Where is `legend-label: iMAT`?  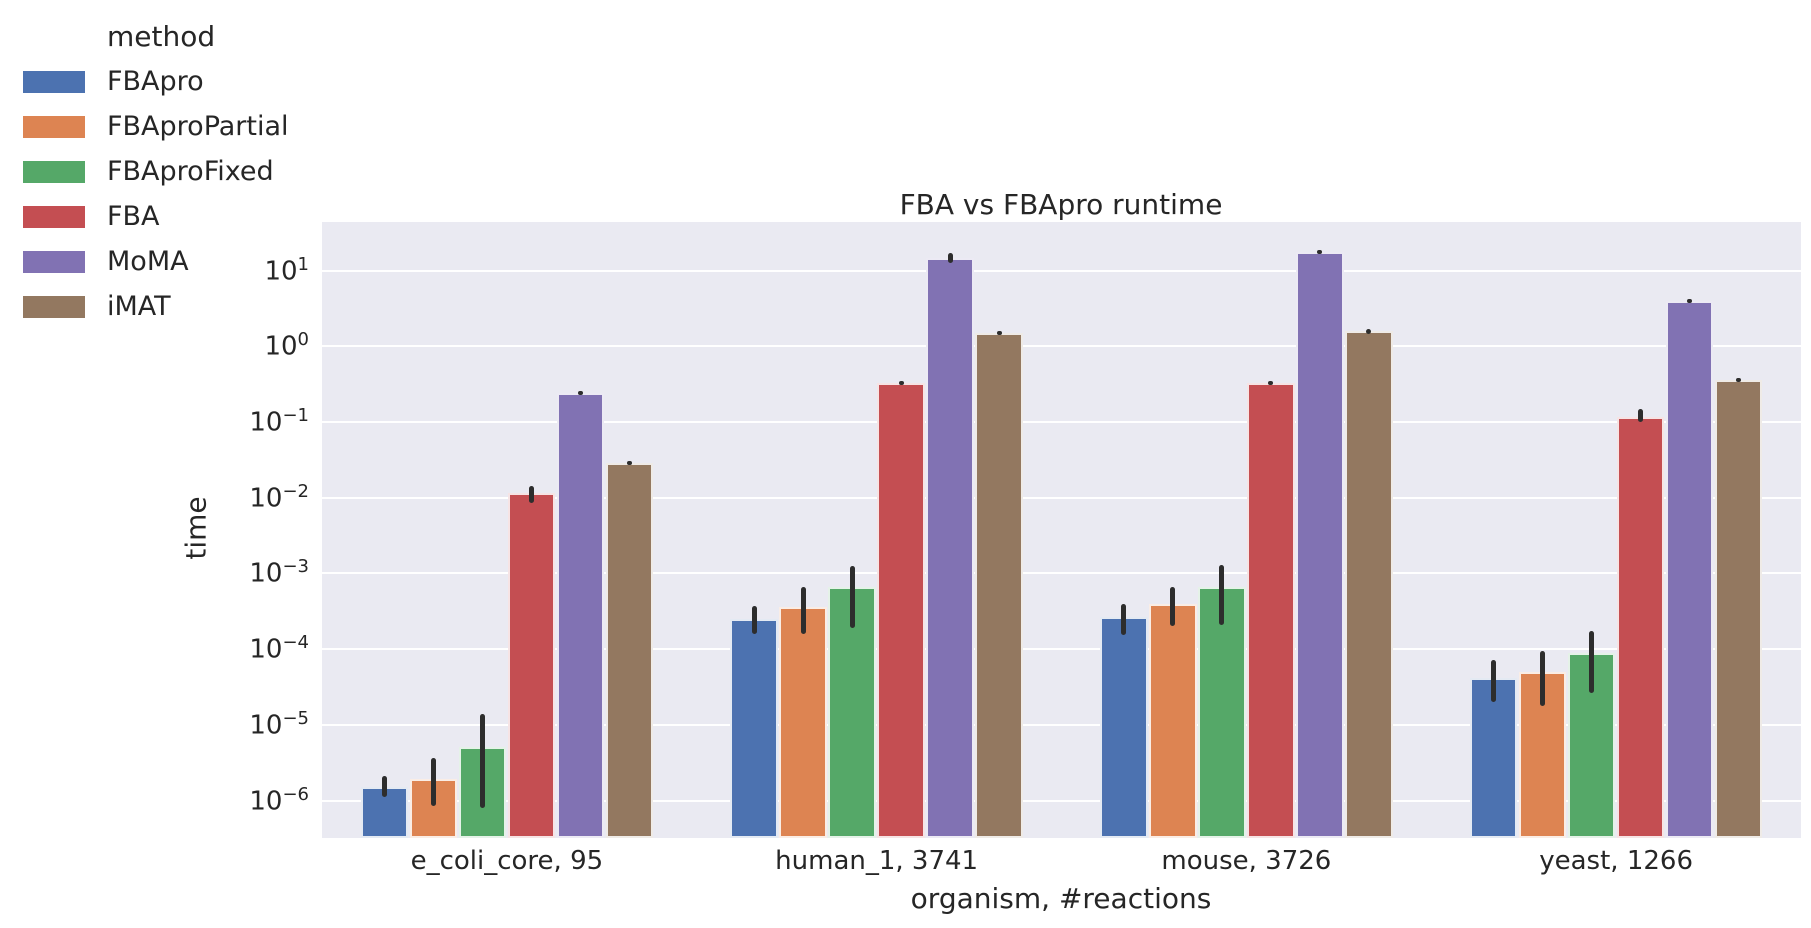
legend-label: iMAT is located at coordinates (139, 306).